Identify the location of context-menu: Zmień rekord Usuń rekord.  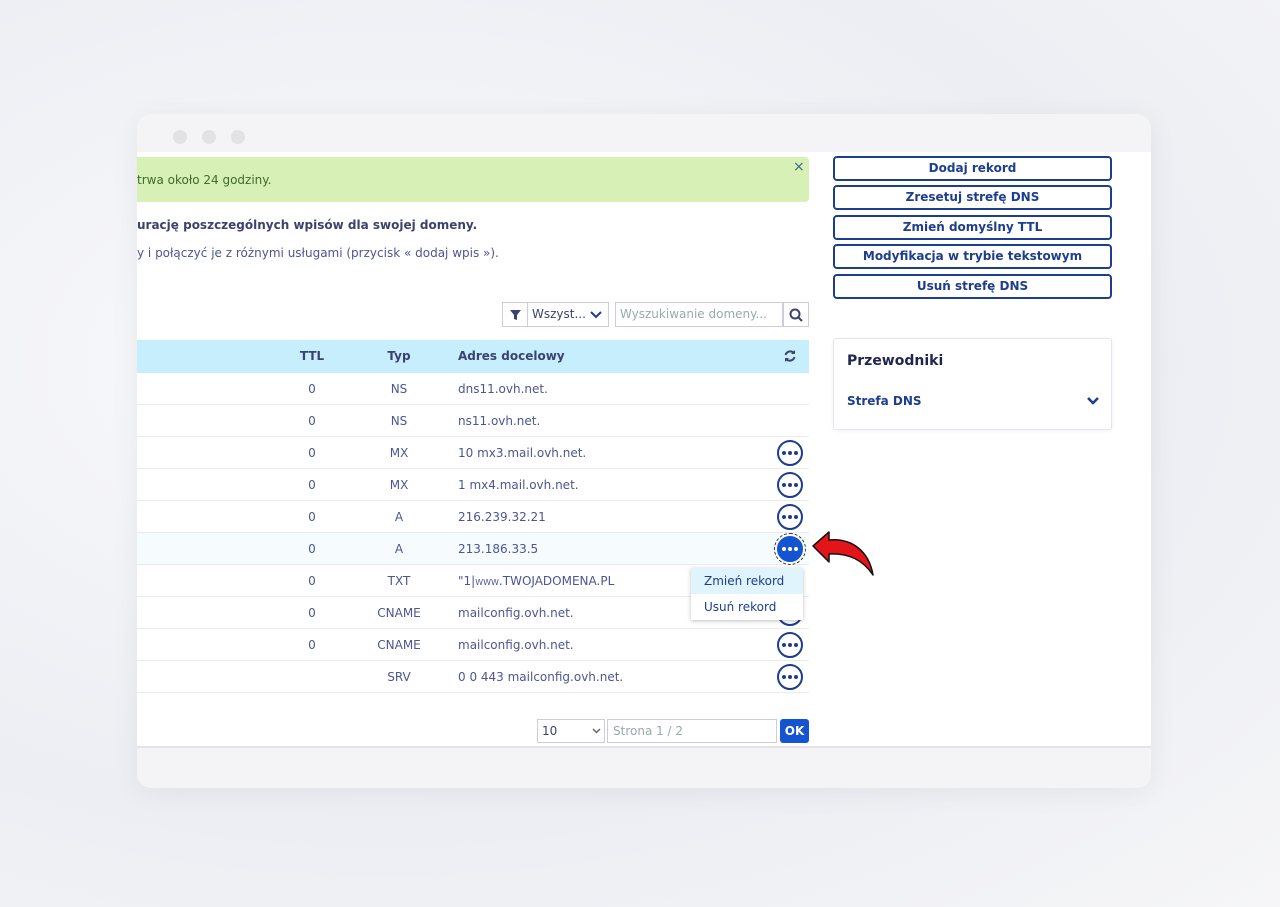
(747, 594).